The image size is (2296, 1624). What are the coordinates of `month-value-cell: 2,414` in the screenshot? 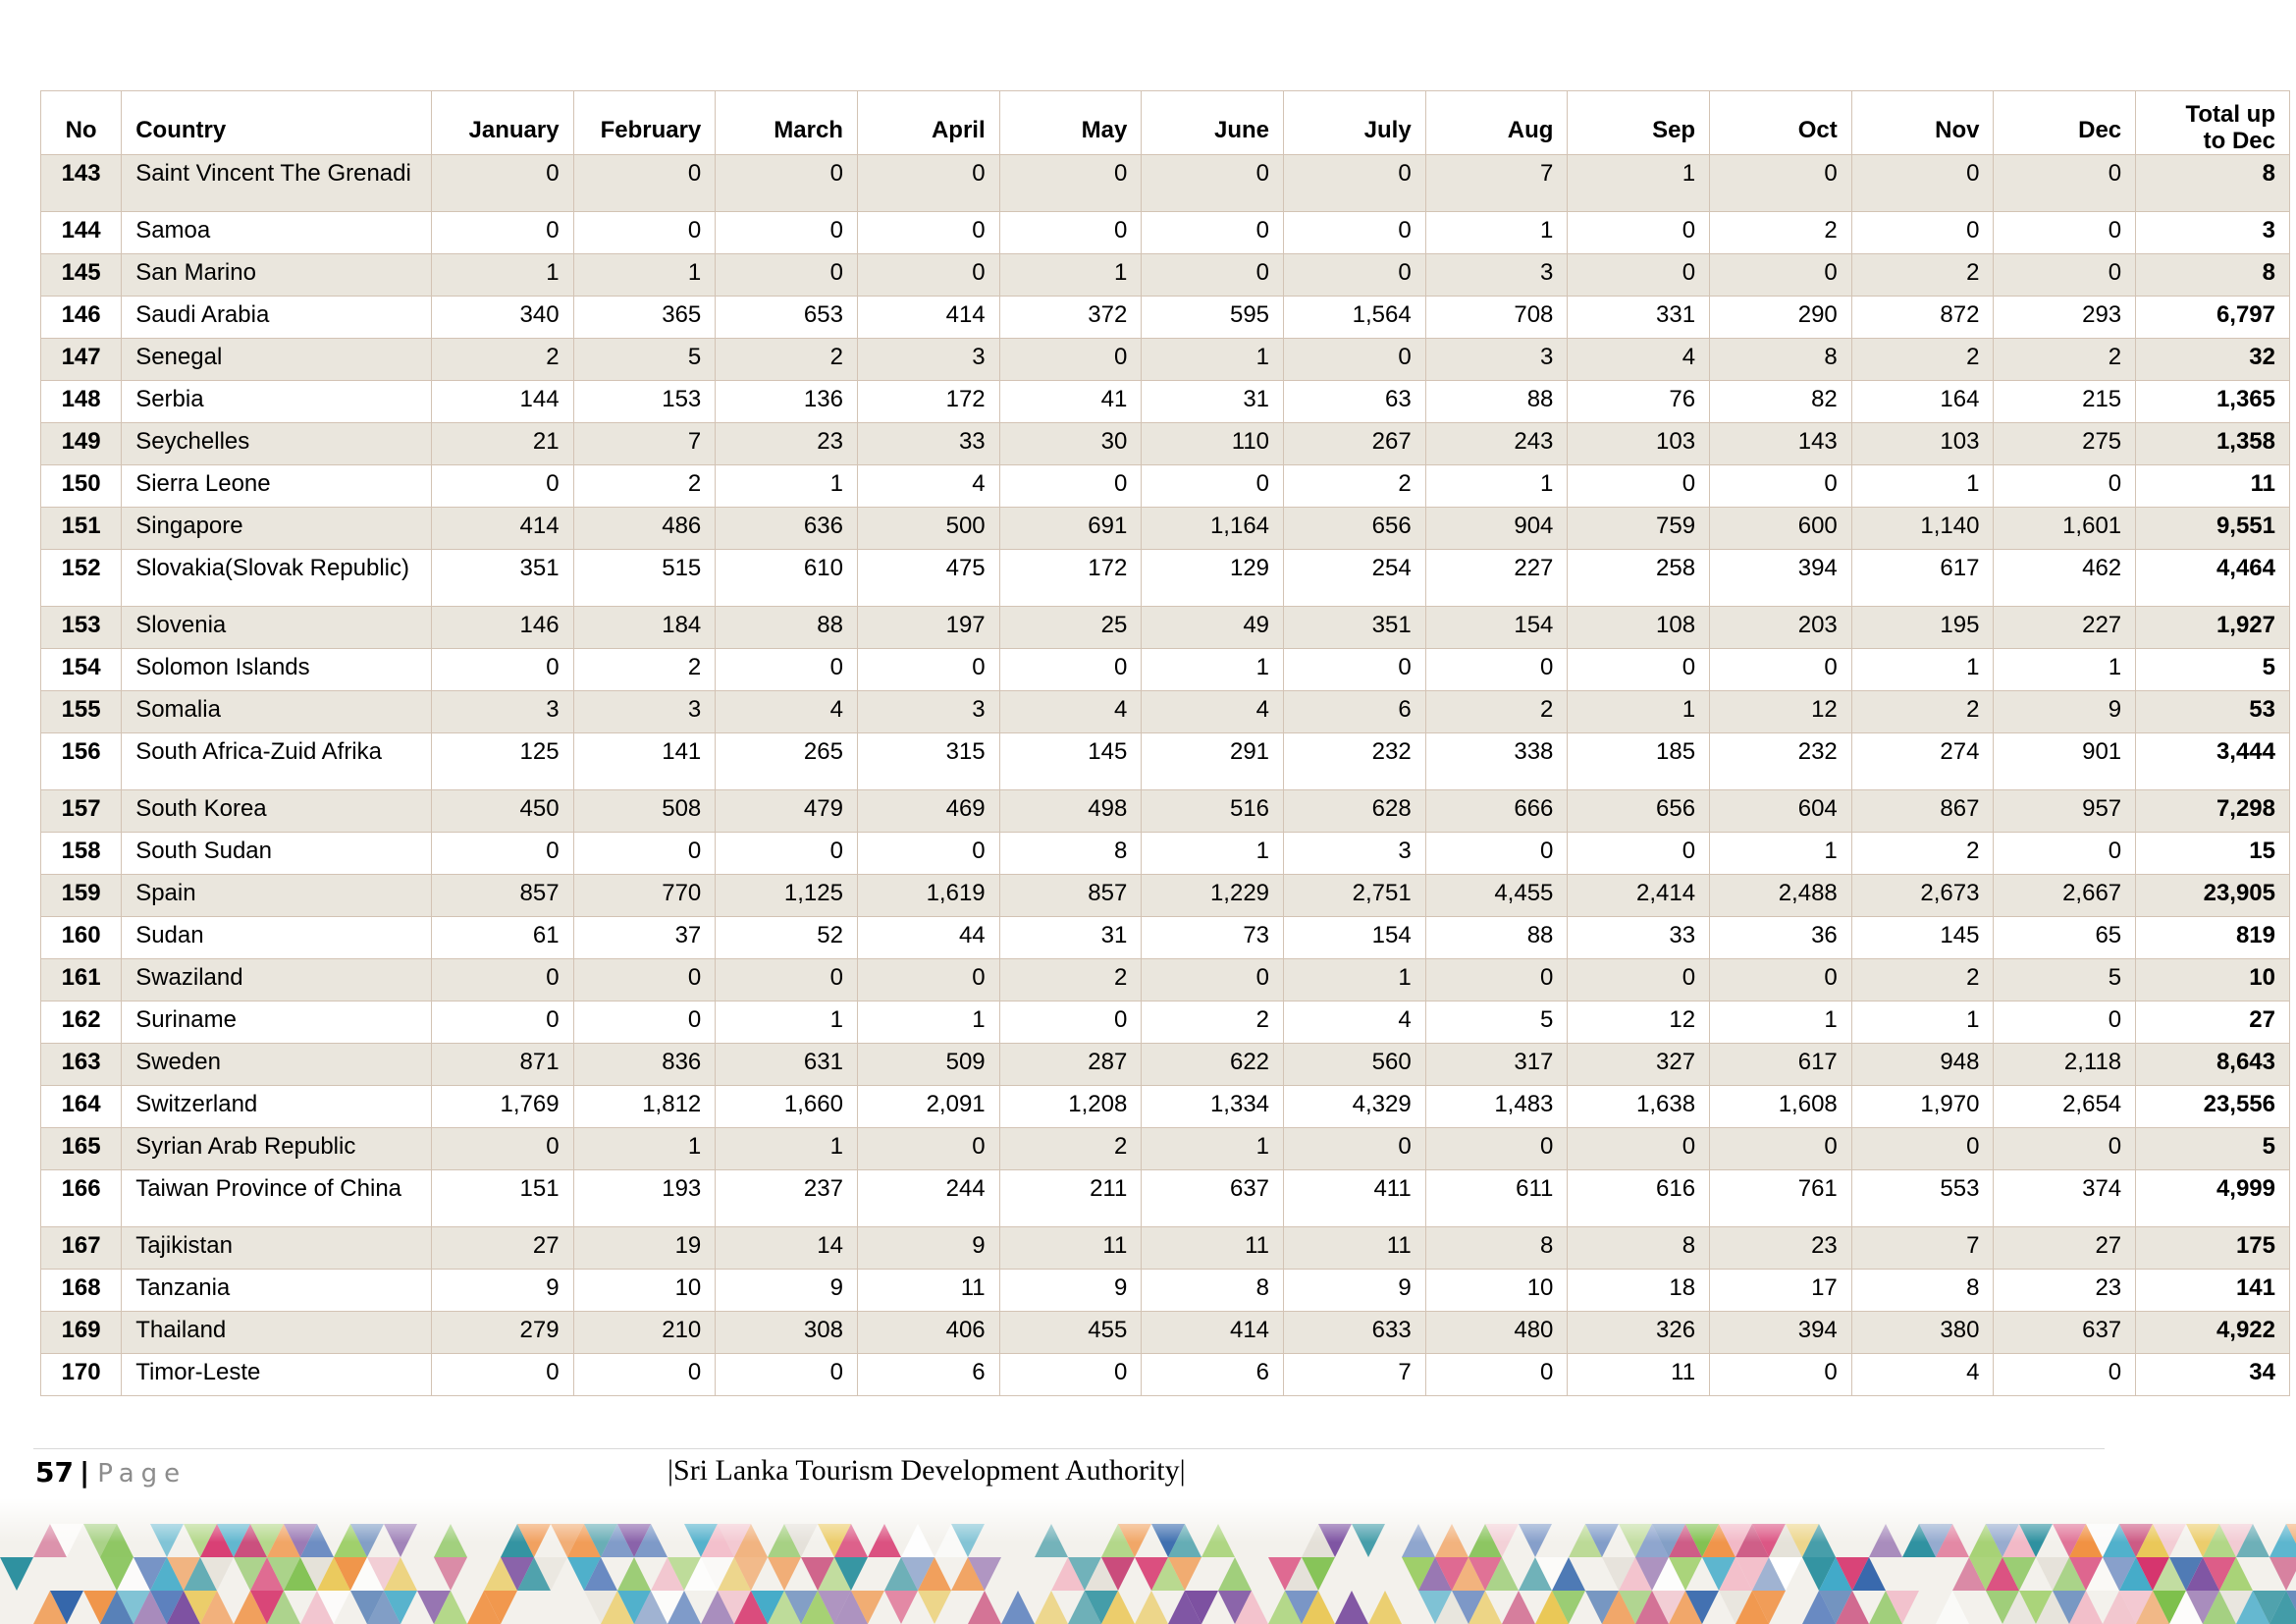 It's located at (1639, 895).